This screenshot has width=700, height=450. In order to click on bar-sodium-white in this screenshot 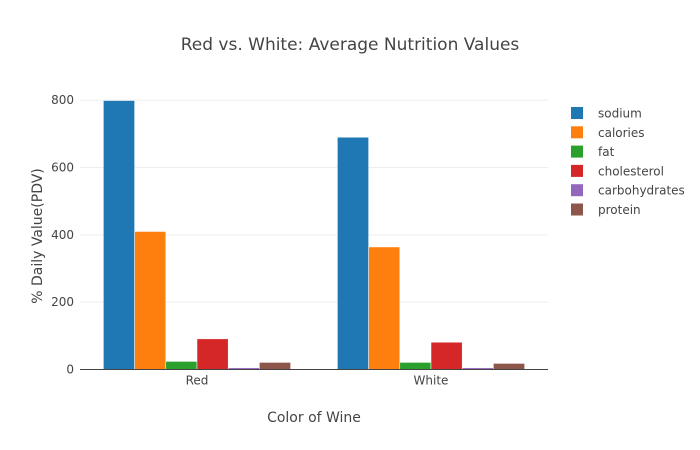, I will do `click(353, 253)`.